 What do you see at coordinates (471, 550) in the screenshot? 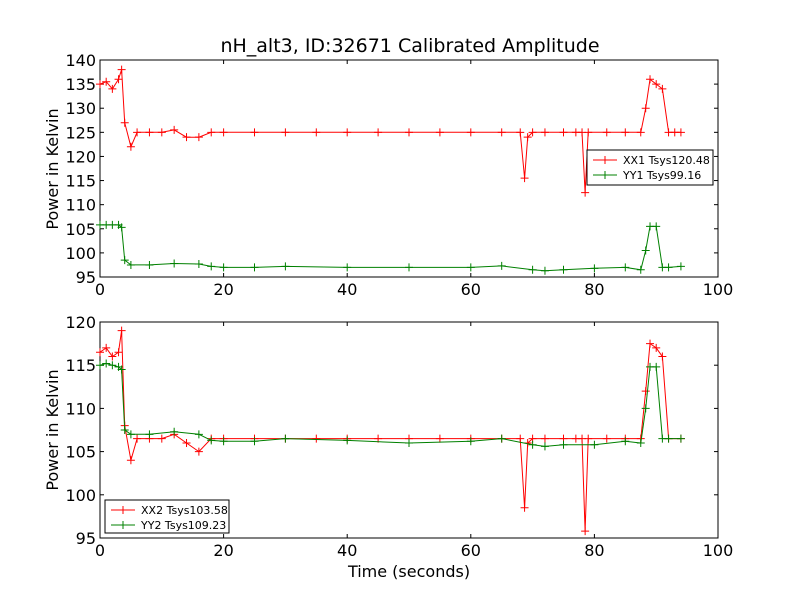
I see `x-tick-label: 60` at bounding box center [471, 550].